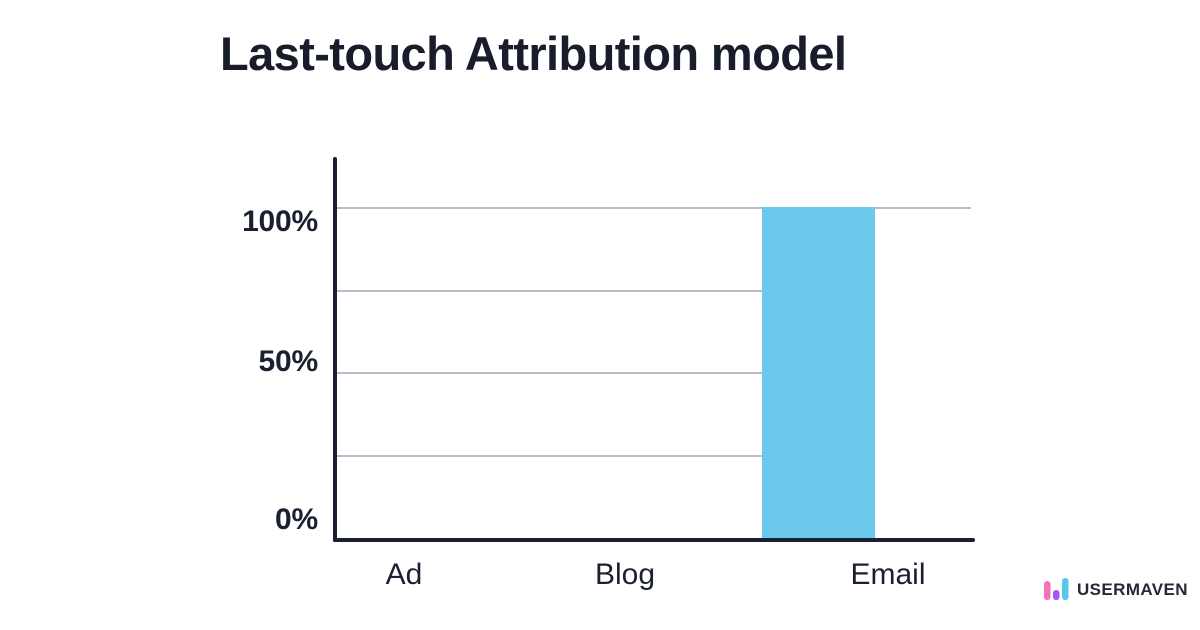 This screenshot has height=630, width=1200. What do you see at coordinates (533, 53) in the screenshot?
I see `page-title: Last-touch Attribution model` at bounding box center [533, 53].